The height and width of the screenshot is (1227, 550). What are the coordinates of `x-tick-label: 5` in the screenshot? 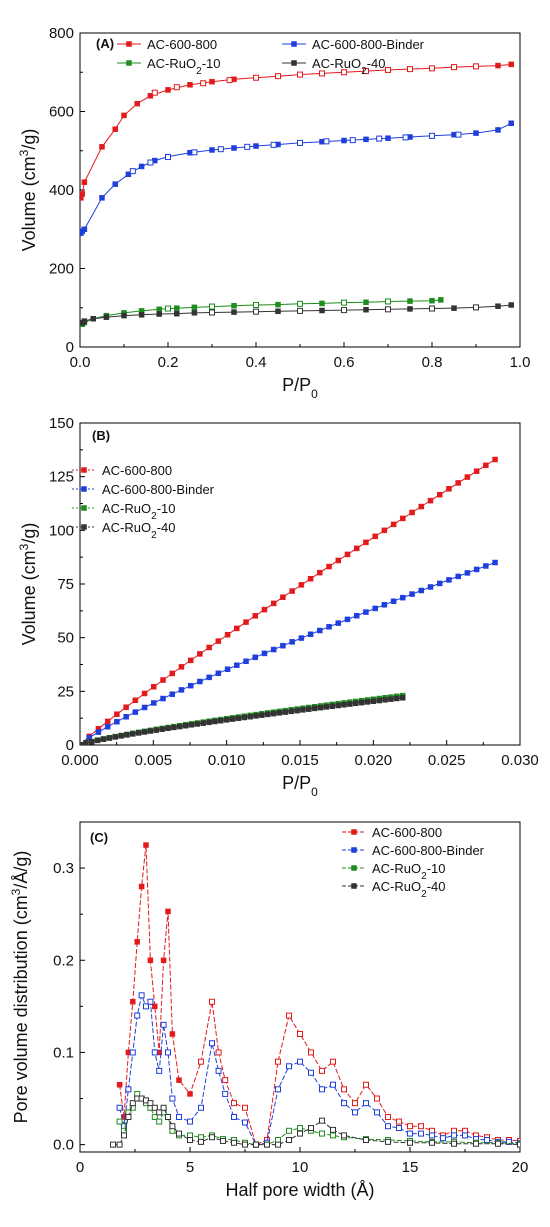 It's located at (190, 1167).